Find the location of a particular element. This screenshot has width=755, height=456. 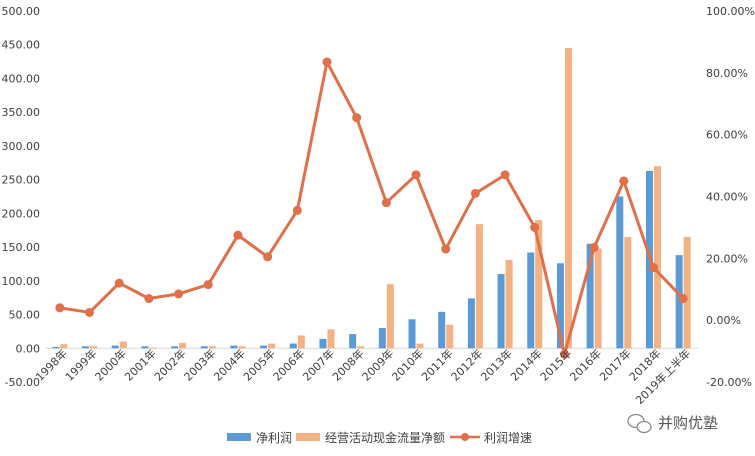

wechat-icon is located at coordinates (639, 423).